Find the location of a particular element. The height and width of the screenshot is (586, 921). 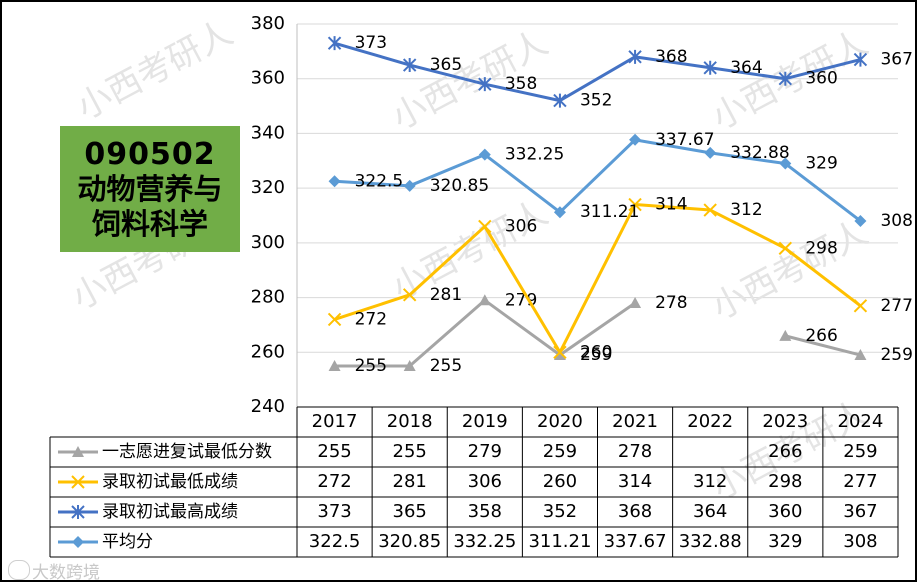

data-label: 266 is located at coordinates (821, 336).